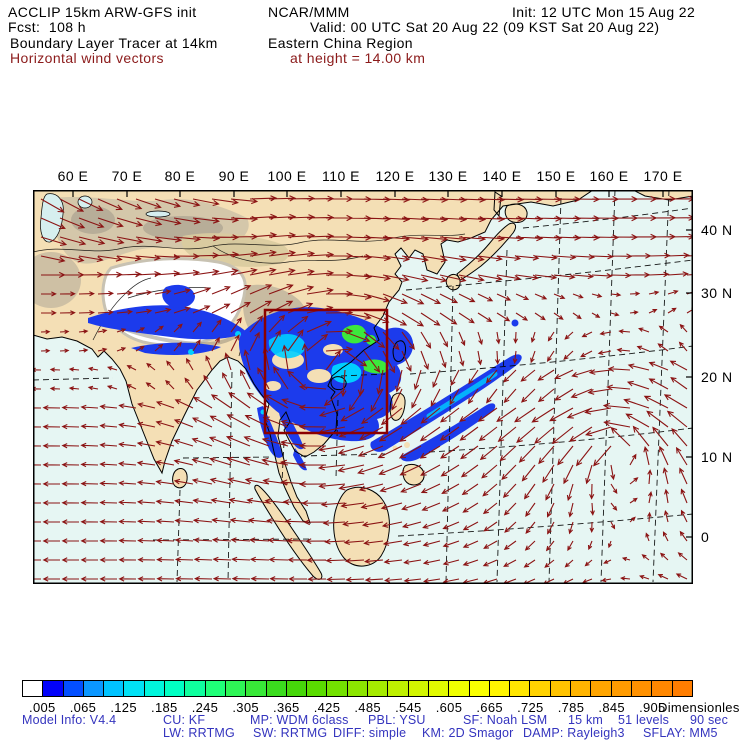 Image resolution: width=740 pixels, height=740 pixels. Describe the element at coordinates (556, 176) in the screenshot. I see `lon-tick-label: 150 E` at that location.